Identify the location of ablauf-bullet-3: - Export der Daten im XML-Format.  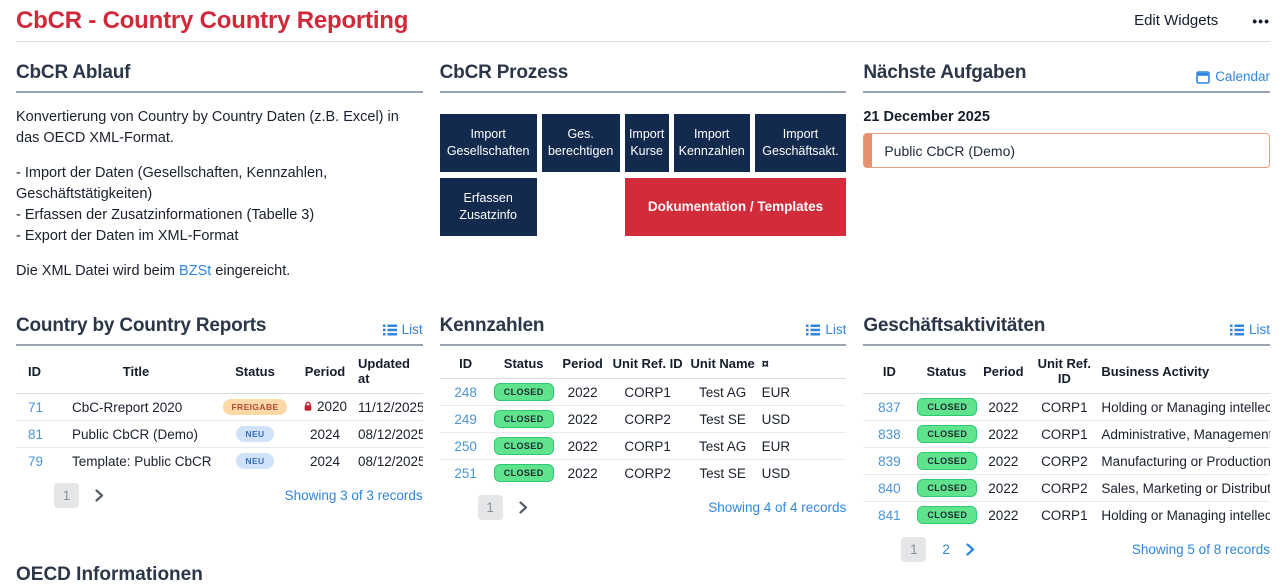
(127, 236).